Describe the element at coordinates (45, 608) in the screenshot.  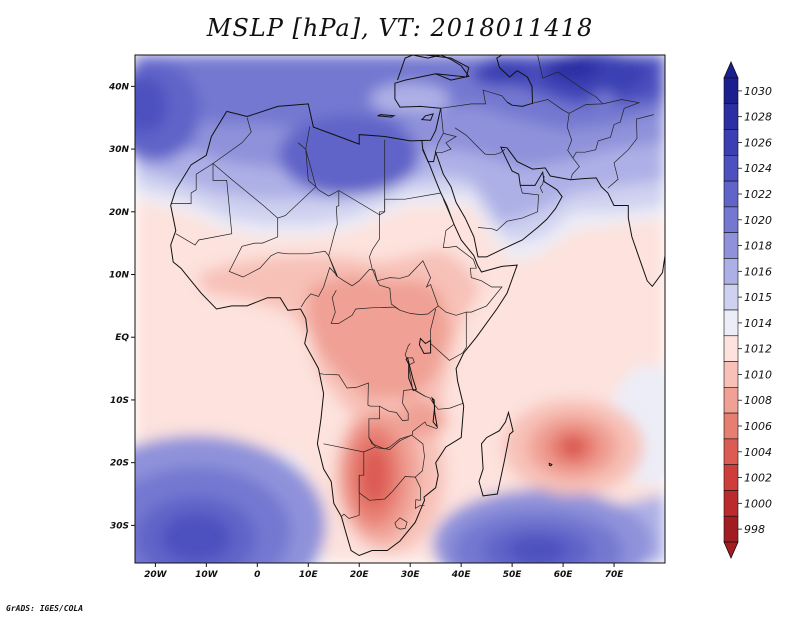
I see `grads-credit: GrADS: IGES/COLA` at that location.